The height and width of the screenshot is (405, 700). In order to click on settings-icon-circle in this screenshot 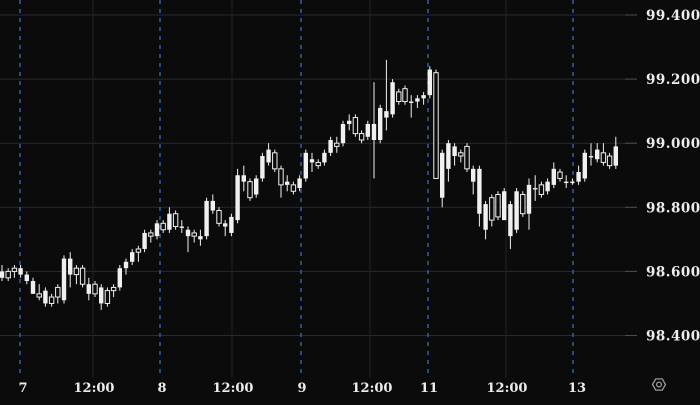, I will do `click(659, 384)`.